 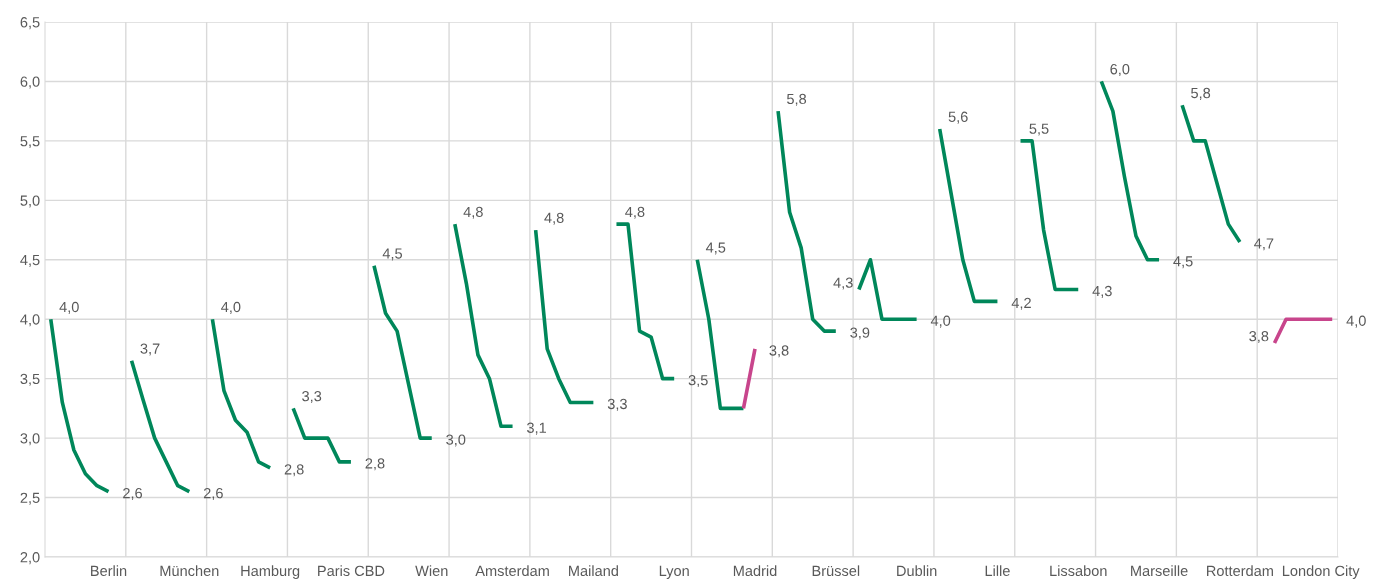 What do you see at coordinates (30, 201) in the screenshot?
I see `y-tick-label: 5,0` at bounding box center [30, 201].